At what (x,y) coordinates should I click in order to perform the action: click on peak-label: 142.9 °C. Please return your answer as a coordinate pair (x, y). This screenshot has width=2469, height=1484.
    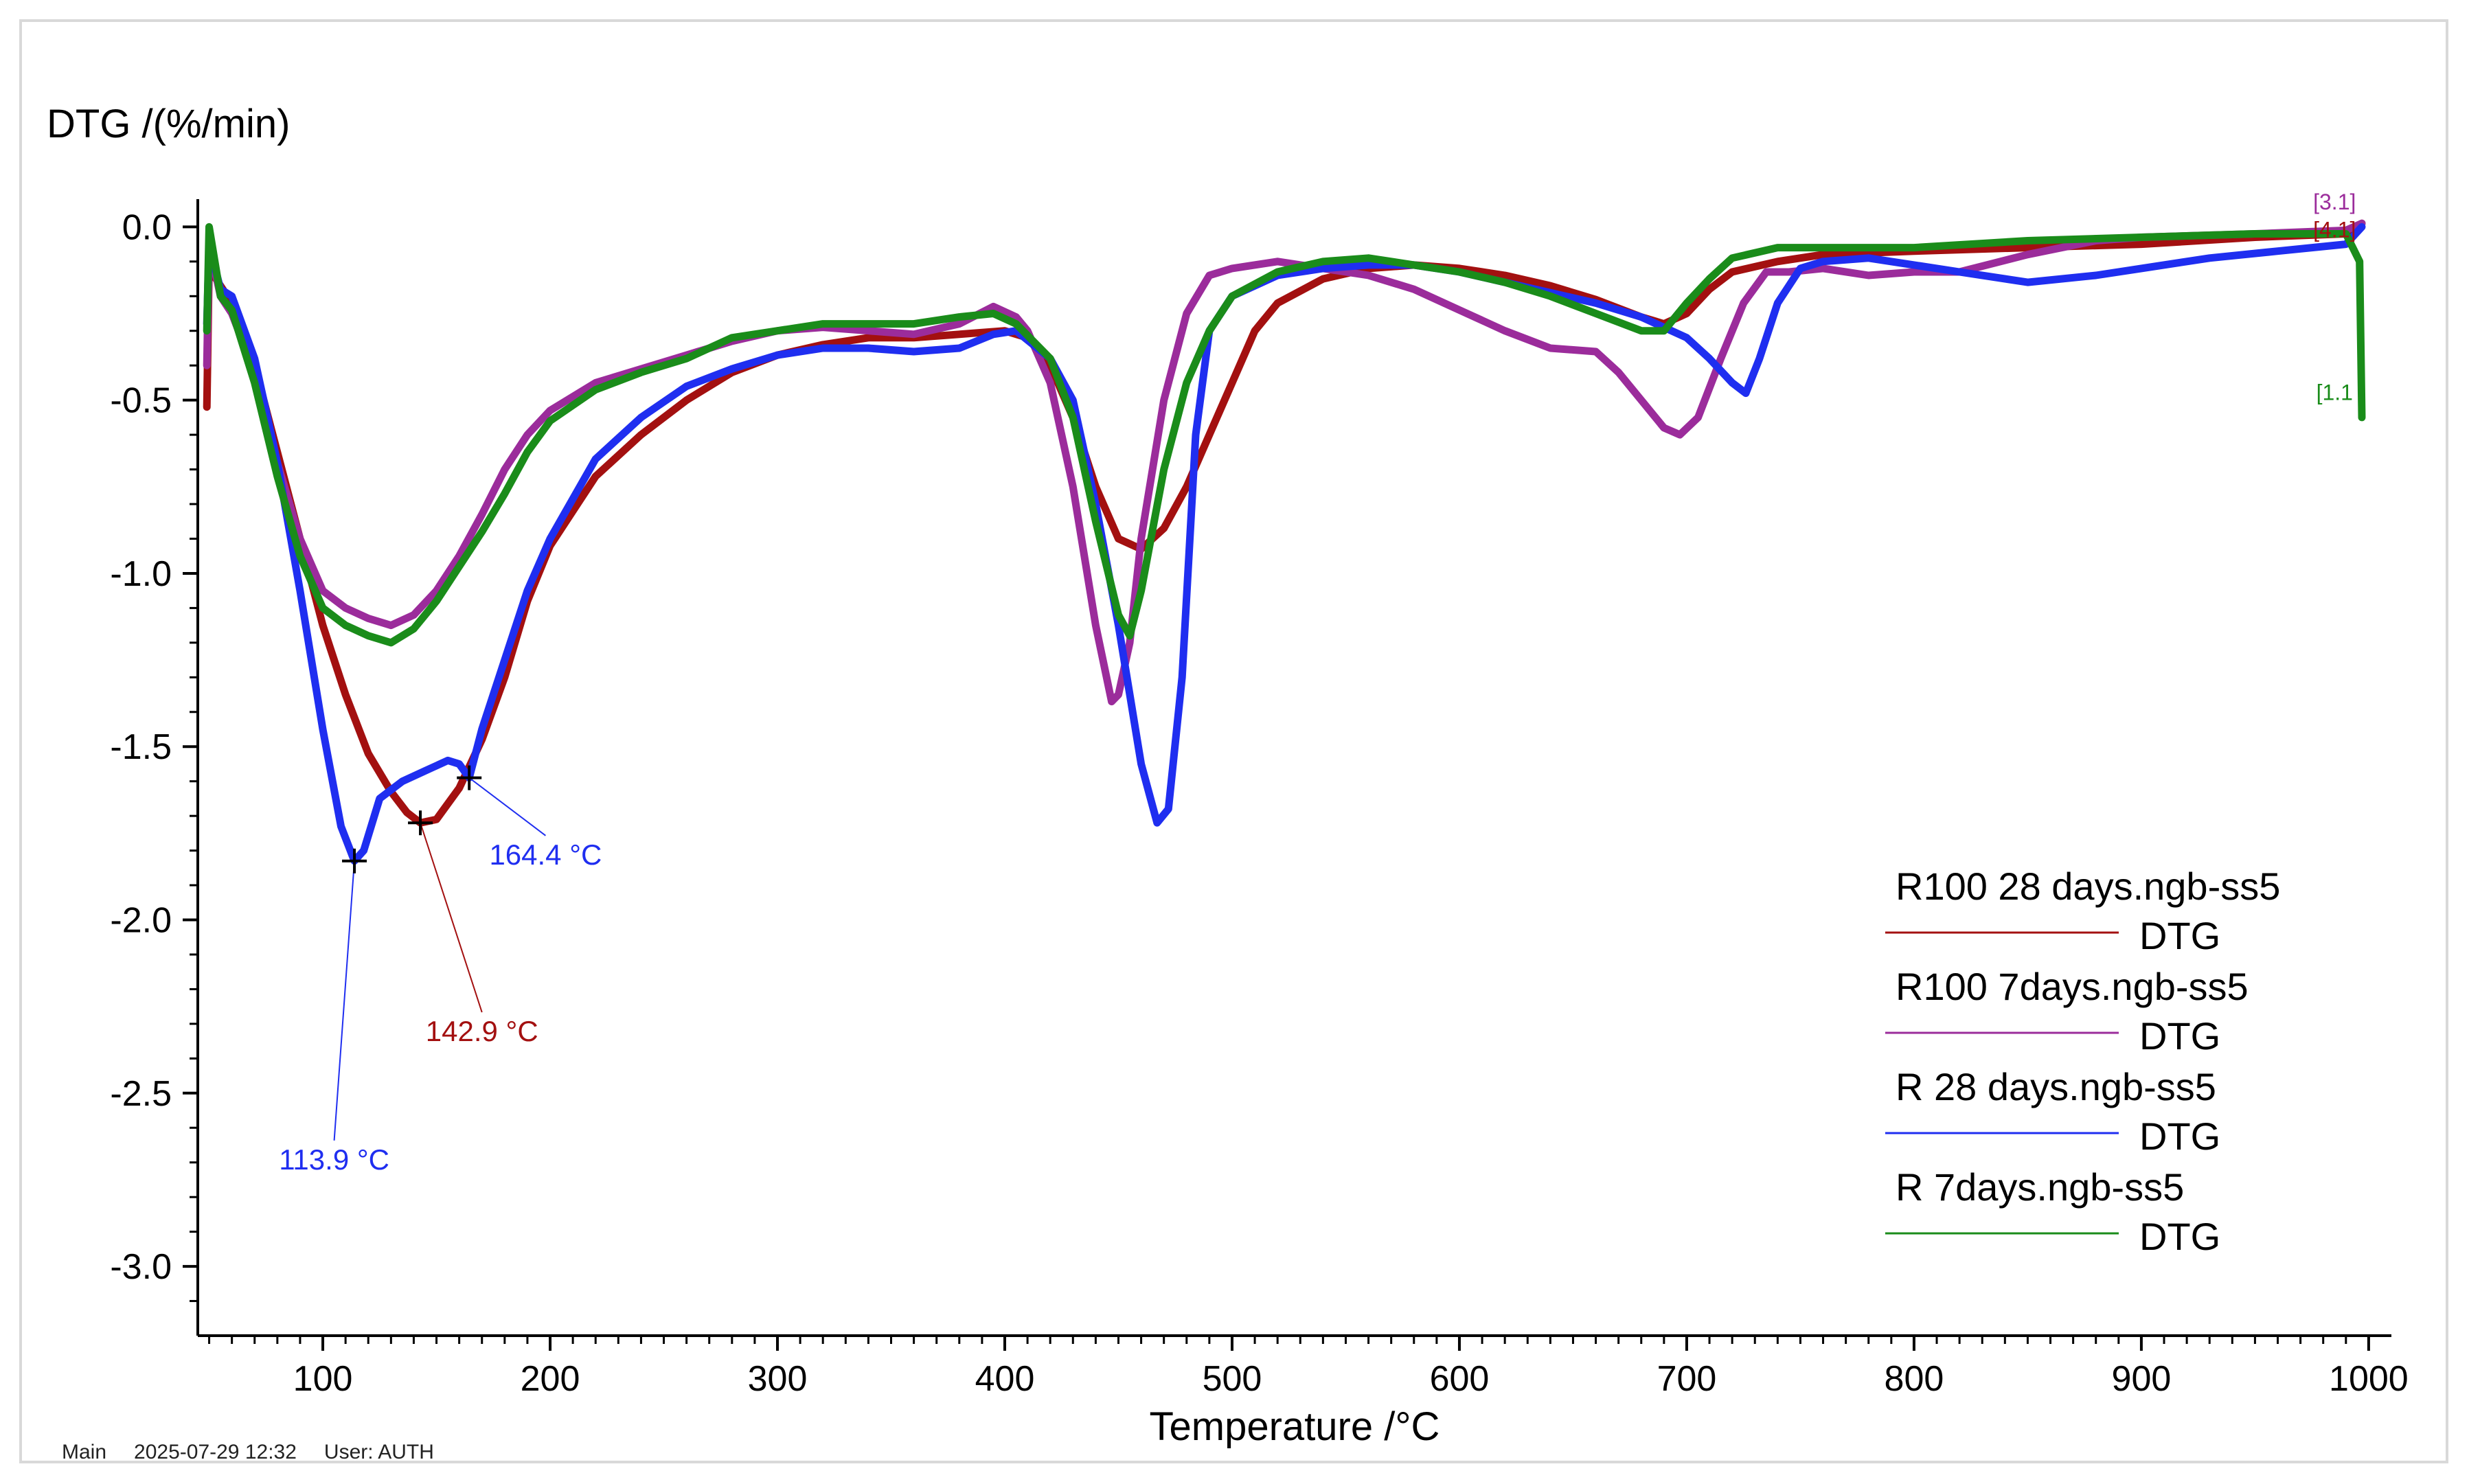
    Looking at the image, I should click on (482, 1031).